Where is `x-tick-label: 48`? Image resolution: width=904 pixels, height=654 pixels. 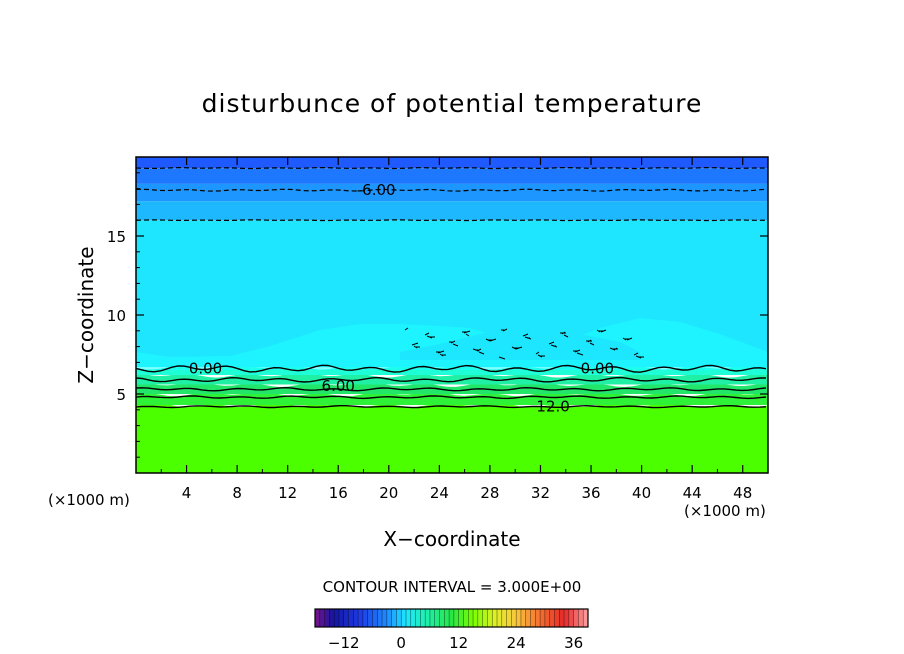 x-tick-label: 48 is located at coordinates (742, 493).